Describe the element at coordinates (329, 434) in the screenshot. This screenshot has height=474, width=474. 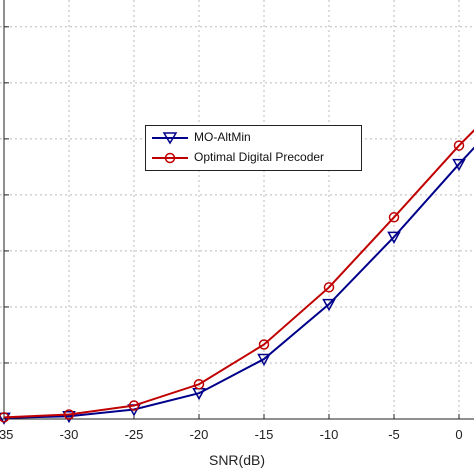
I see `x-tick-label: -10` at that location.